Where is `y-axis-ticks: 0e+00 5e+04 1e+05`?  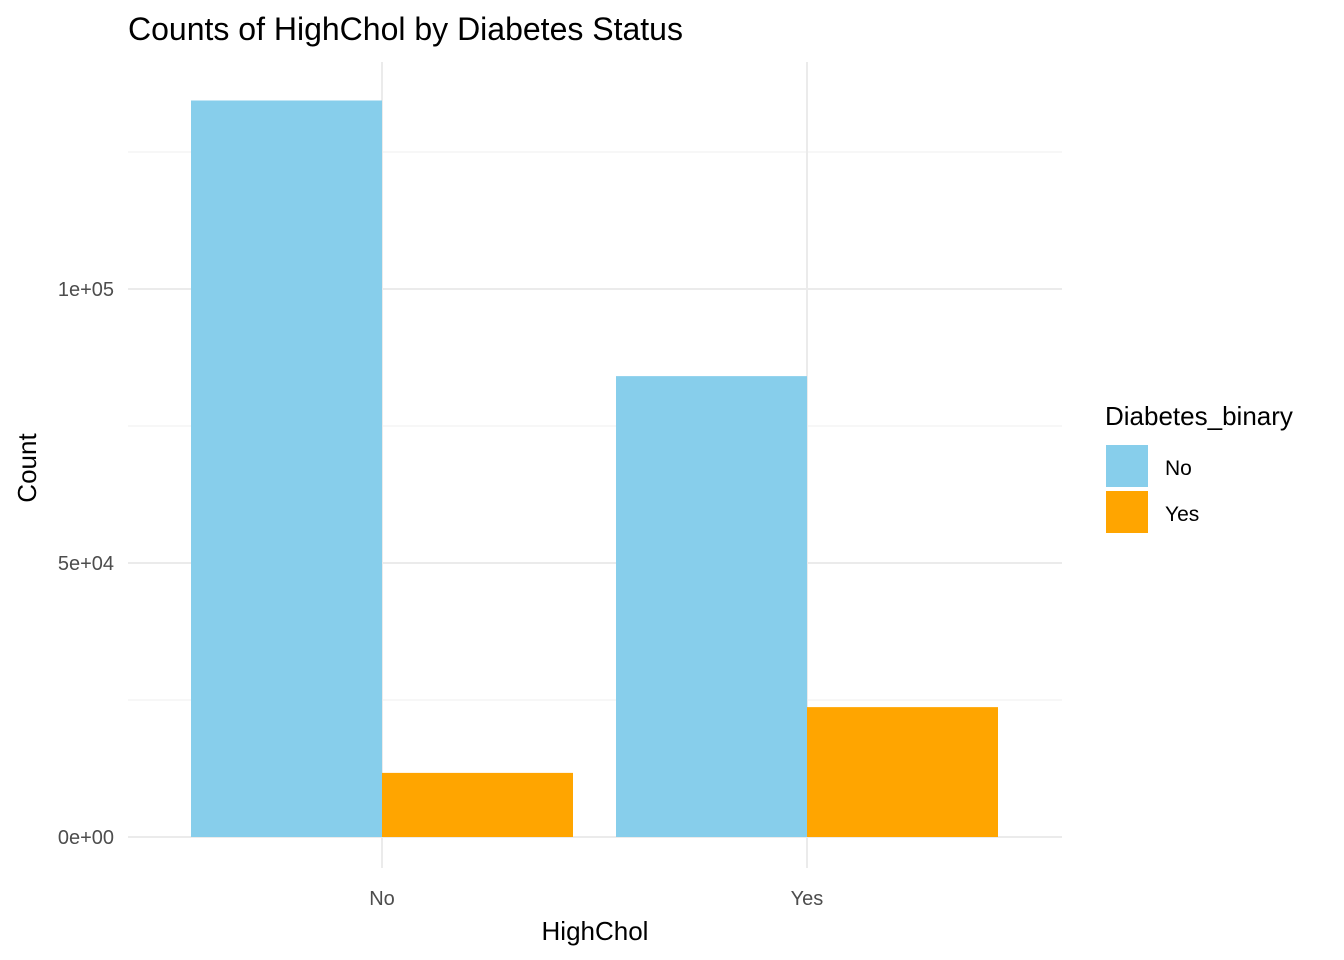
y-axis-ticks: 0e+00 5e+04 1e+05 is located at coordinates (86, 564).